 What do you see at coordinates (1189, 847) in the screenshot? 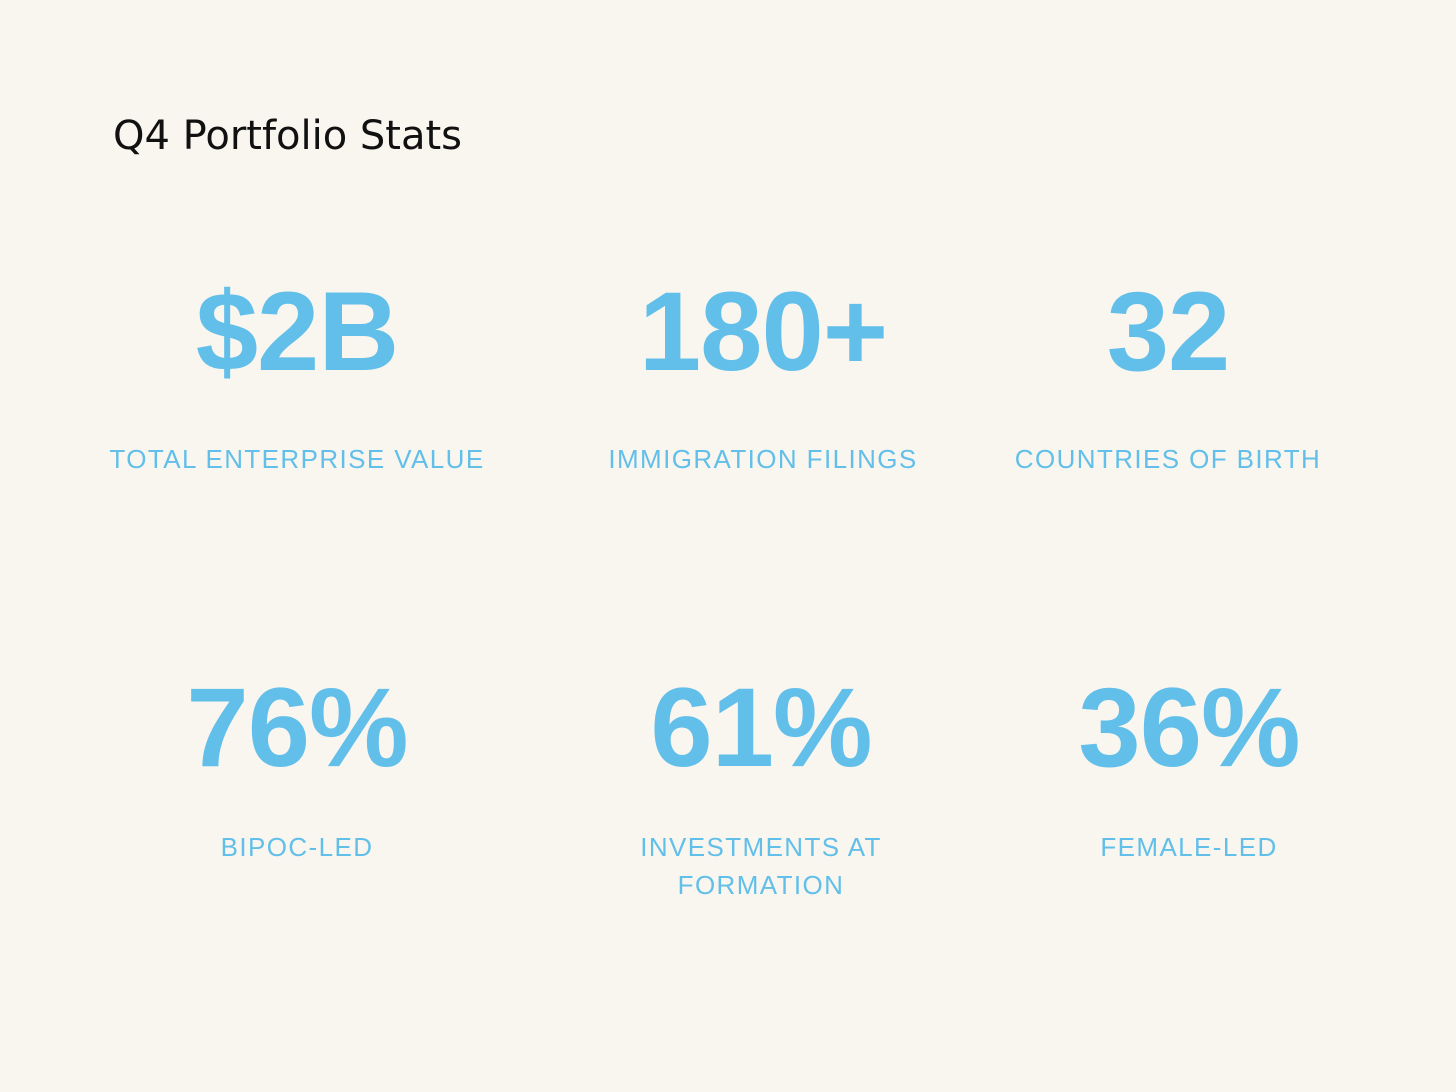
I see `stat-label: FEMALE-LED` at bounding box center [1189, 847].